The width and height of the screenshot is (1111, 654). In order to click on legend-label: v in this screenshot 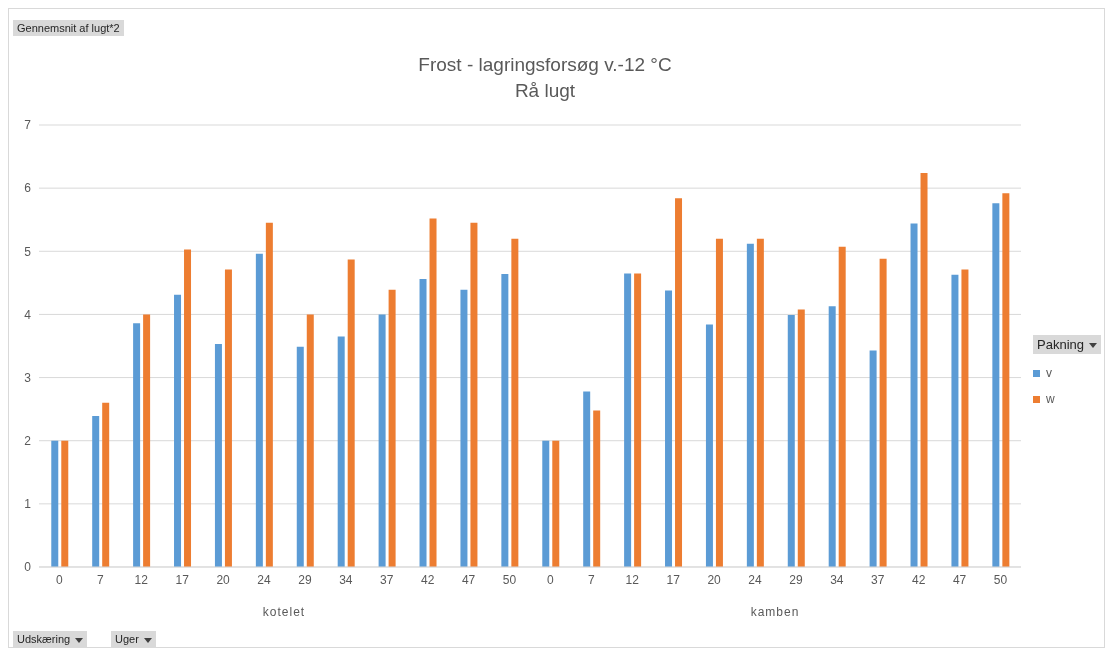, I will do `click(1049, 373)`.